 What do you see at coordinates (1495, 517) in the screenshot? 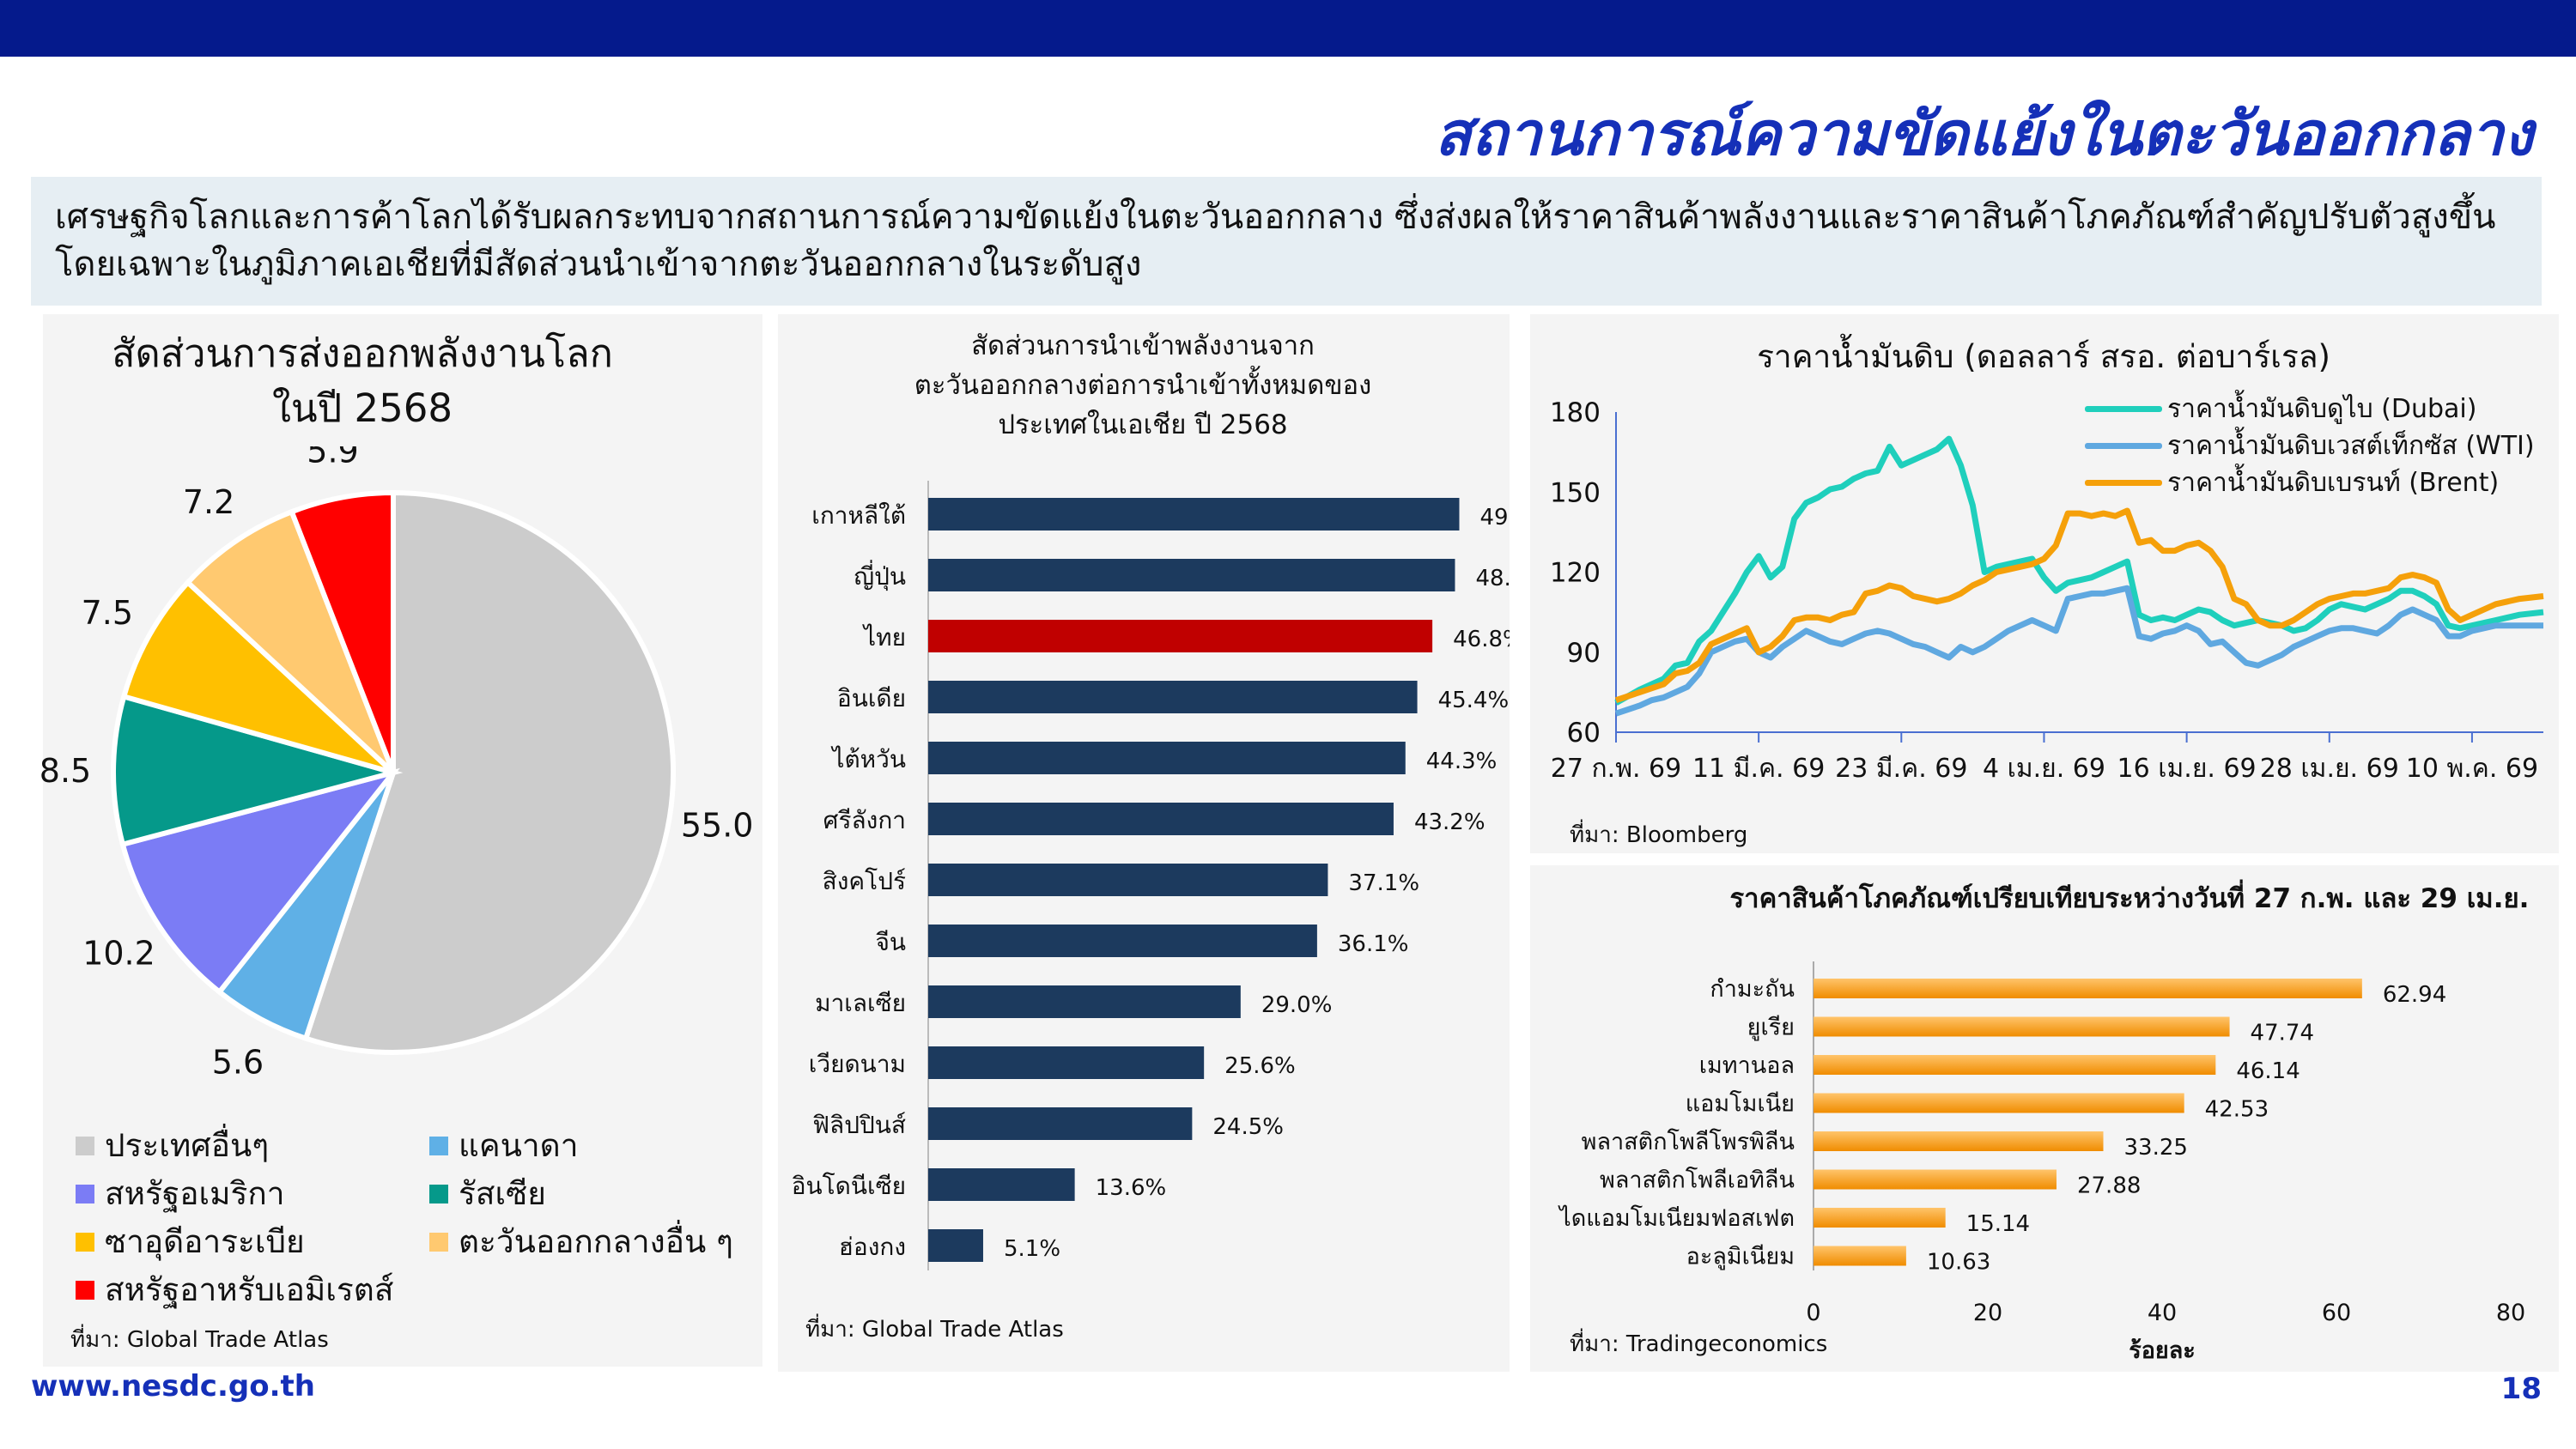
I see `asia-value-label: 49.3%` at bounding box center [1495, 517].